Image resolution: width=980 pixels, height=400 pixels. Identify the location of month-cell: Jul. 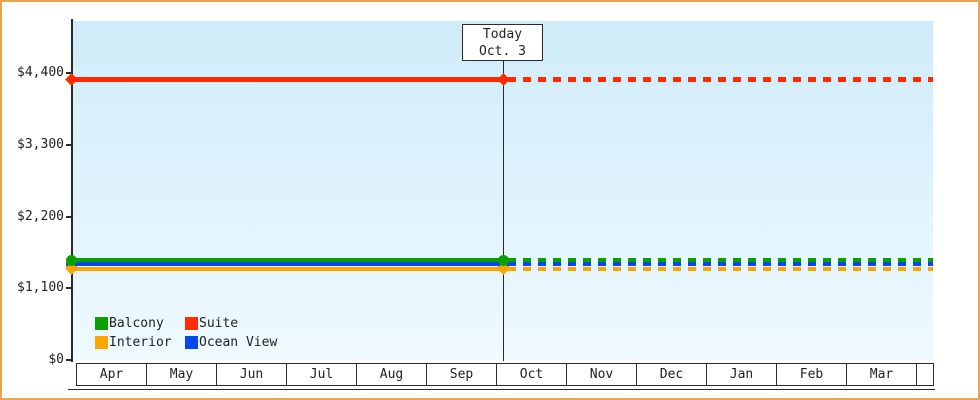
(321, 374).